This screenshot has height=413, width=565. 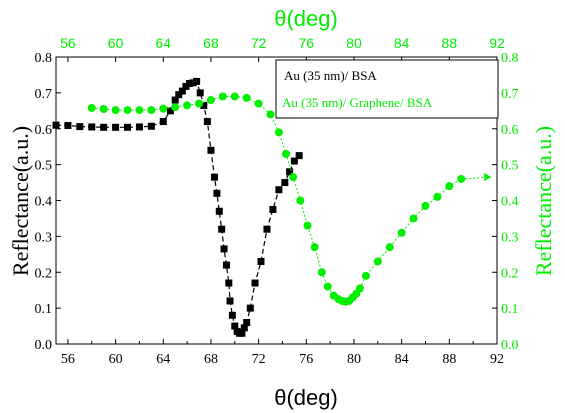 What do you see at coordinates (163, 359) in the screenshot?
I see `bottom-tick-label: 64` at bounding box center [163, 359].